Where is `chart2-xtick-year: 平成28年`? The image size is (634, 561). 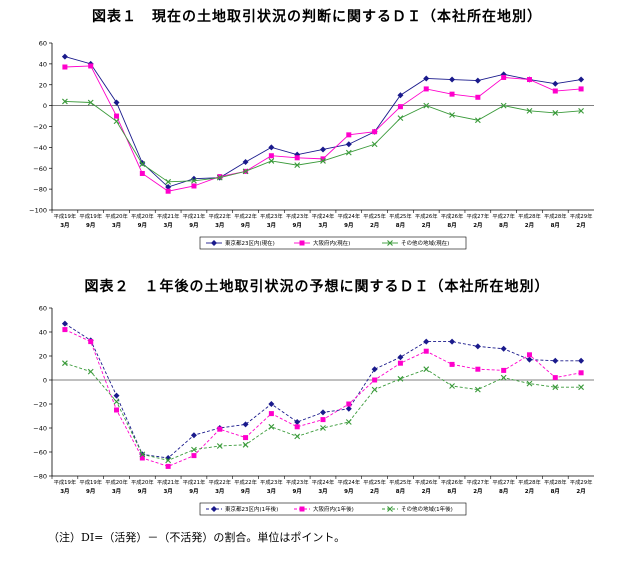 chart2-xtick-year: 平成28年 is located at coordinates (555, 482).